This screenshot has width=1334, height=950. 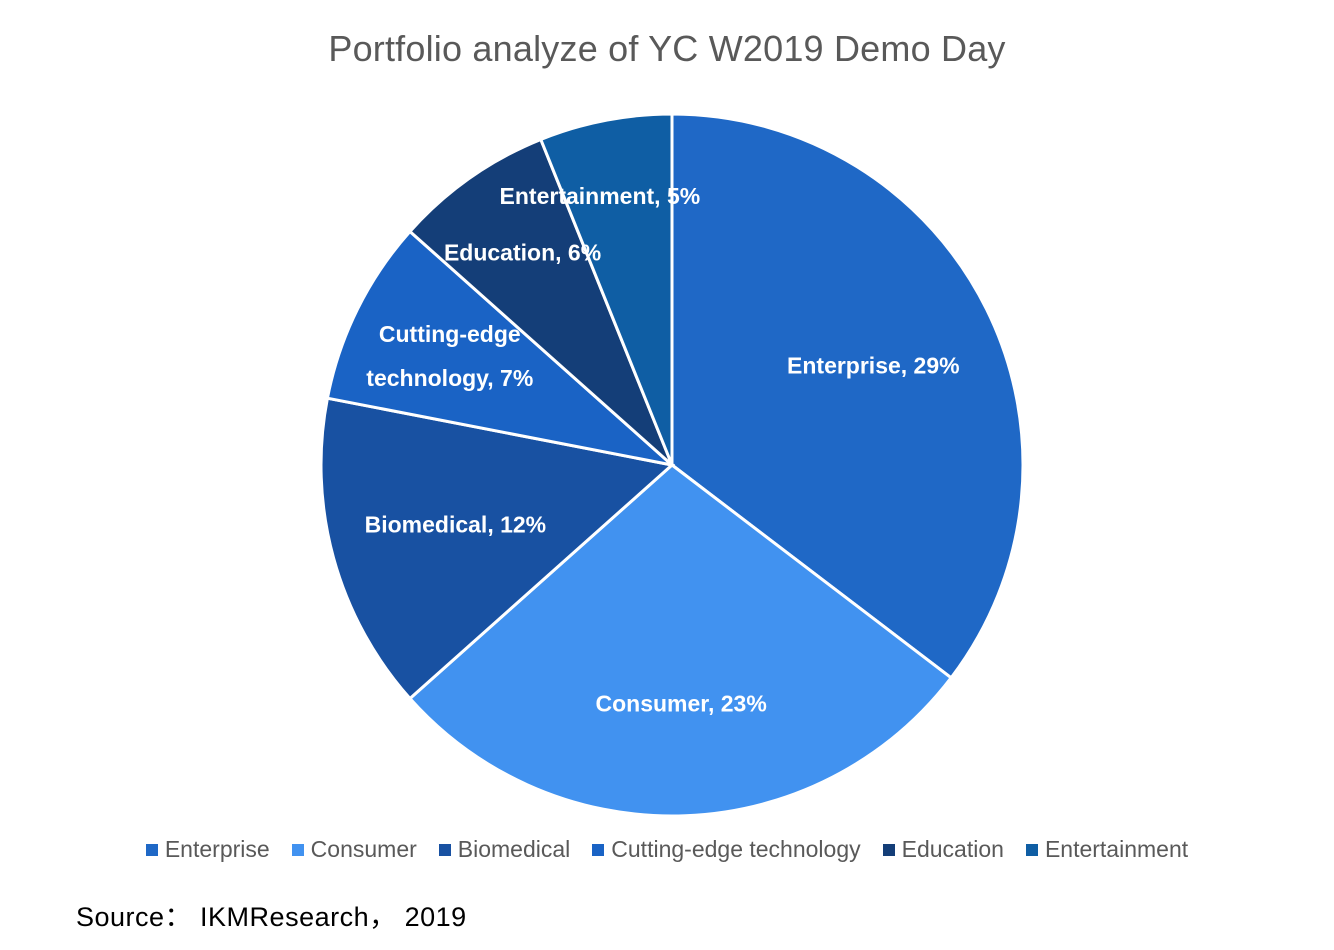 I want to click on data-label-education: Education, 6%, so click(x=522, y=253).